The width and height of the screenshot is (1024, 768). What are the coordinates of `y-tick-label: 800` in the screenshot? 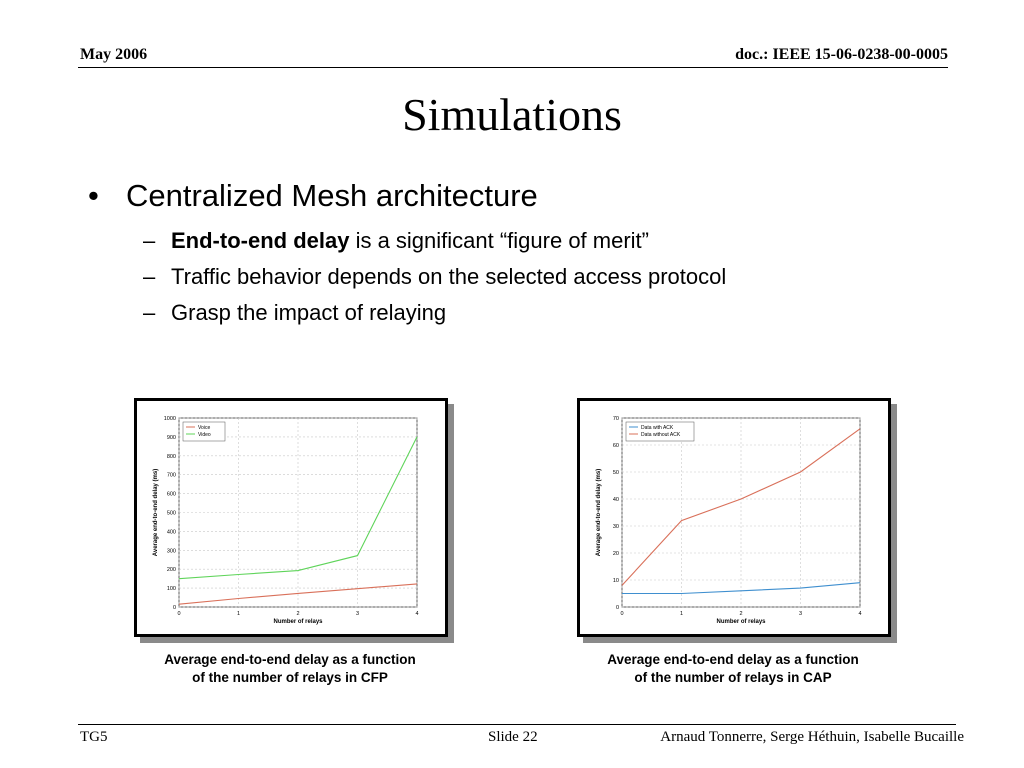 It's located at (171, 457).